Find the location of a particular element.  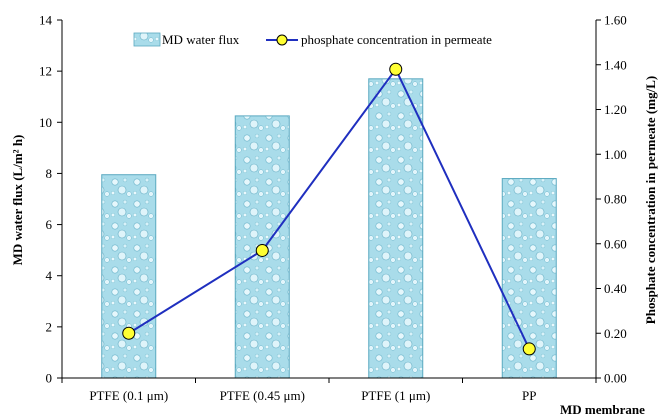

right-y-ticks: 0.00 0.20 0.40 0.60 0.80 1.00 1.20 1.40 1.60 is located at coordinates (611, 199).